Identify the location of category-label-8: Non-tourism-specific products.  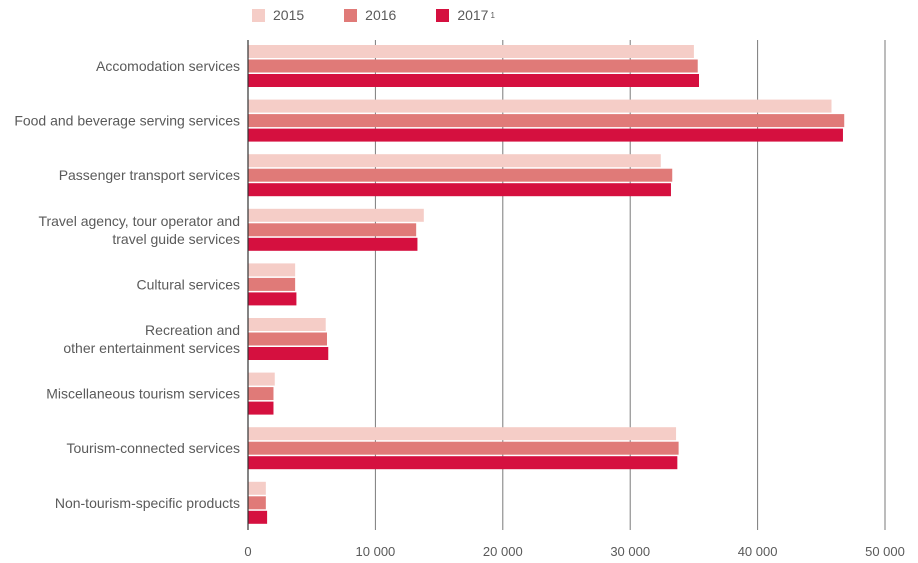
(147, 503).